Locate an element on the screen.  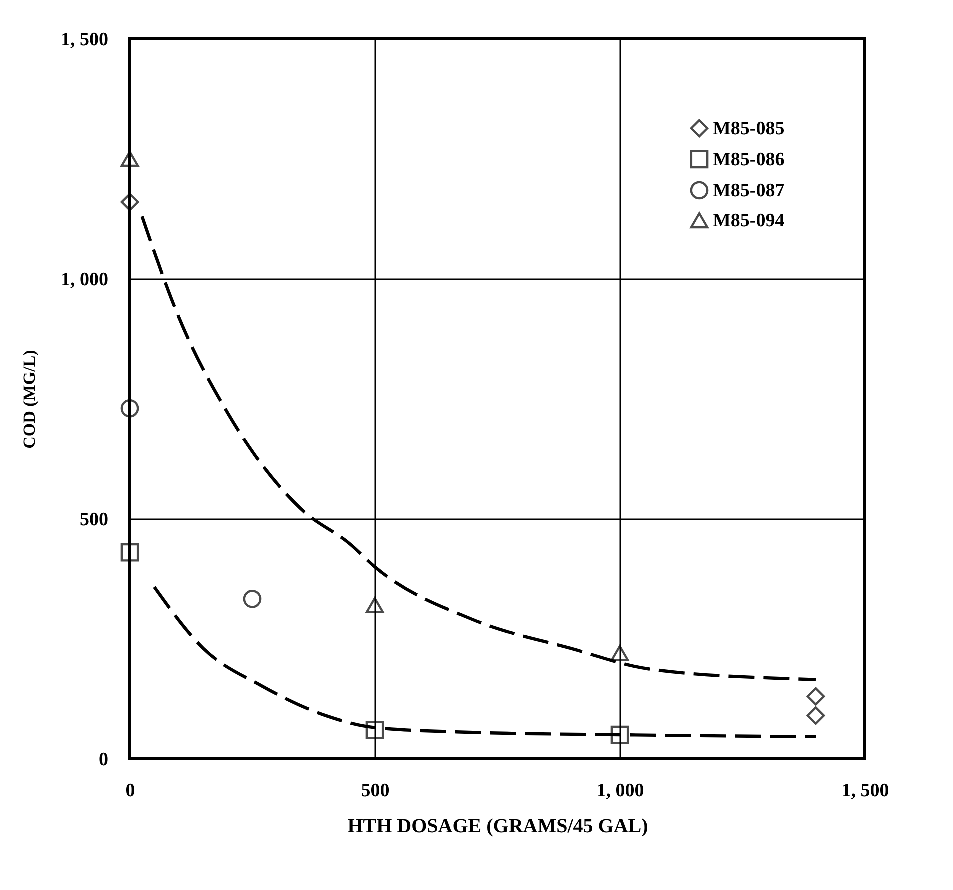
legend-label: M85-086 is located at coordinates (749, 160).